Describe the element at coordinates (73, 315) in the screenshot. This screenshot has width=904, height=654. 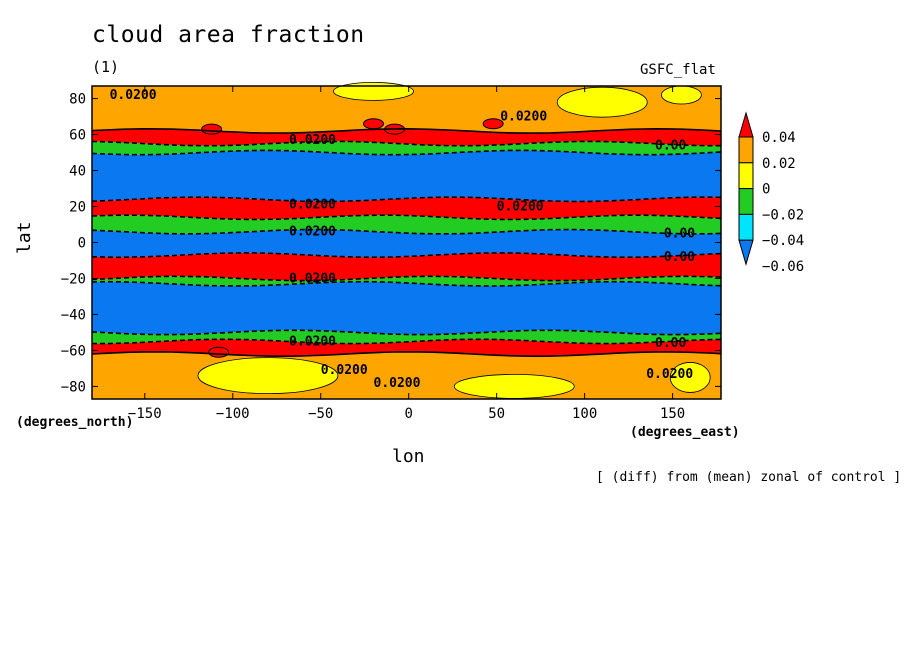
I see `y-tick-label: −40` at that location.